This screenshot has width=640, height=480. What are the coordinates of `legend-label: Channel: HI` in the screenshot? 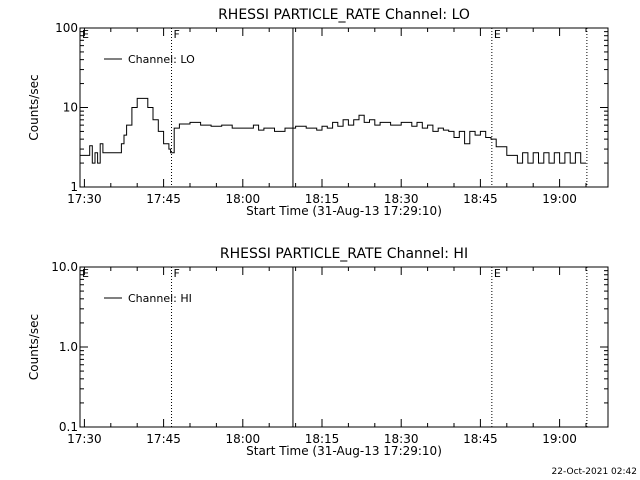 It's located at (160, 298).